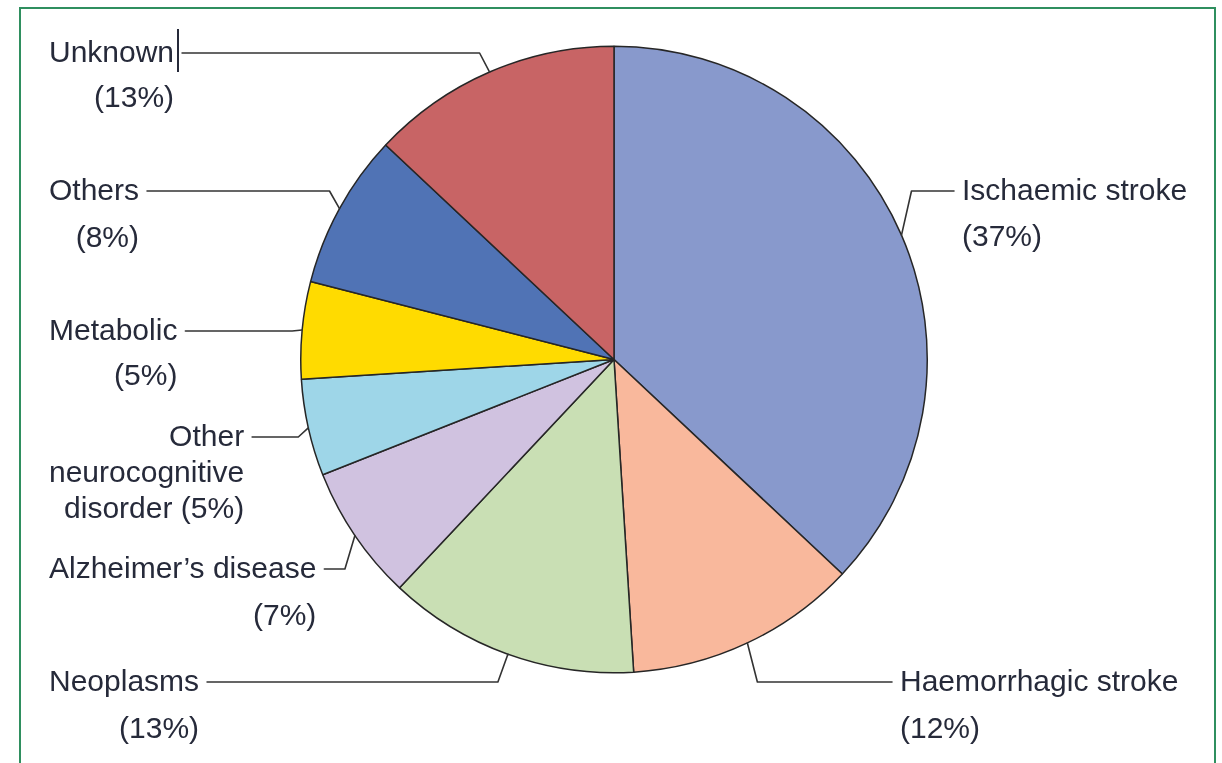 This screenshot has height=763, width=1222. Describe the element at coordinates (146, 374) in the screenshot. I see `data-label: (5%)` at that location.